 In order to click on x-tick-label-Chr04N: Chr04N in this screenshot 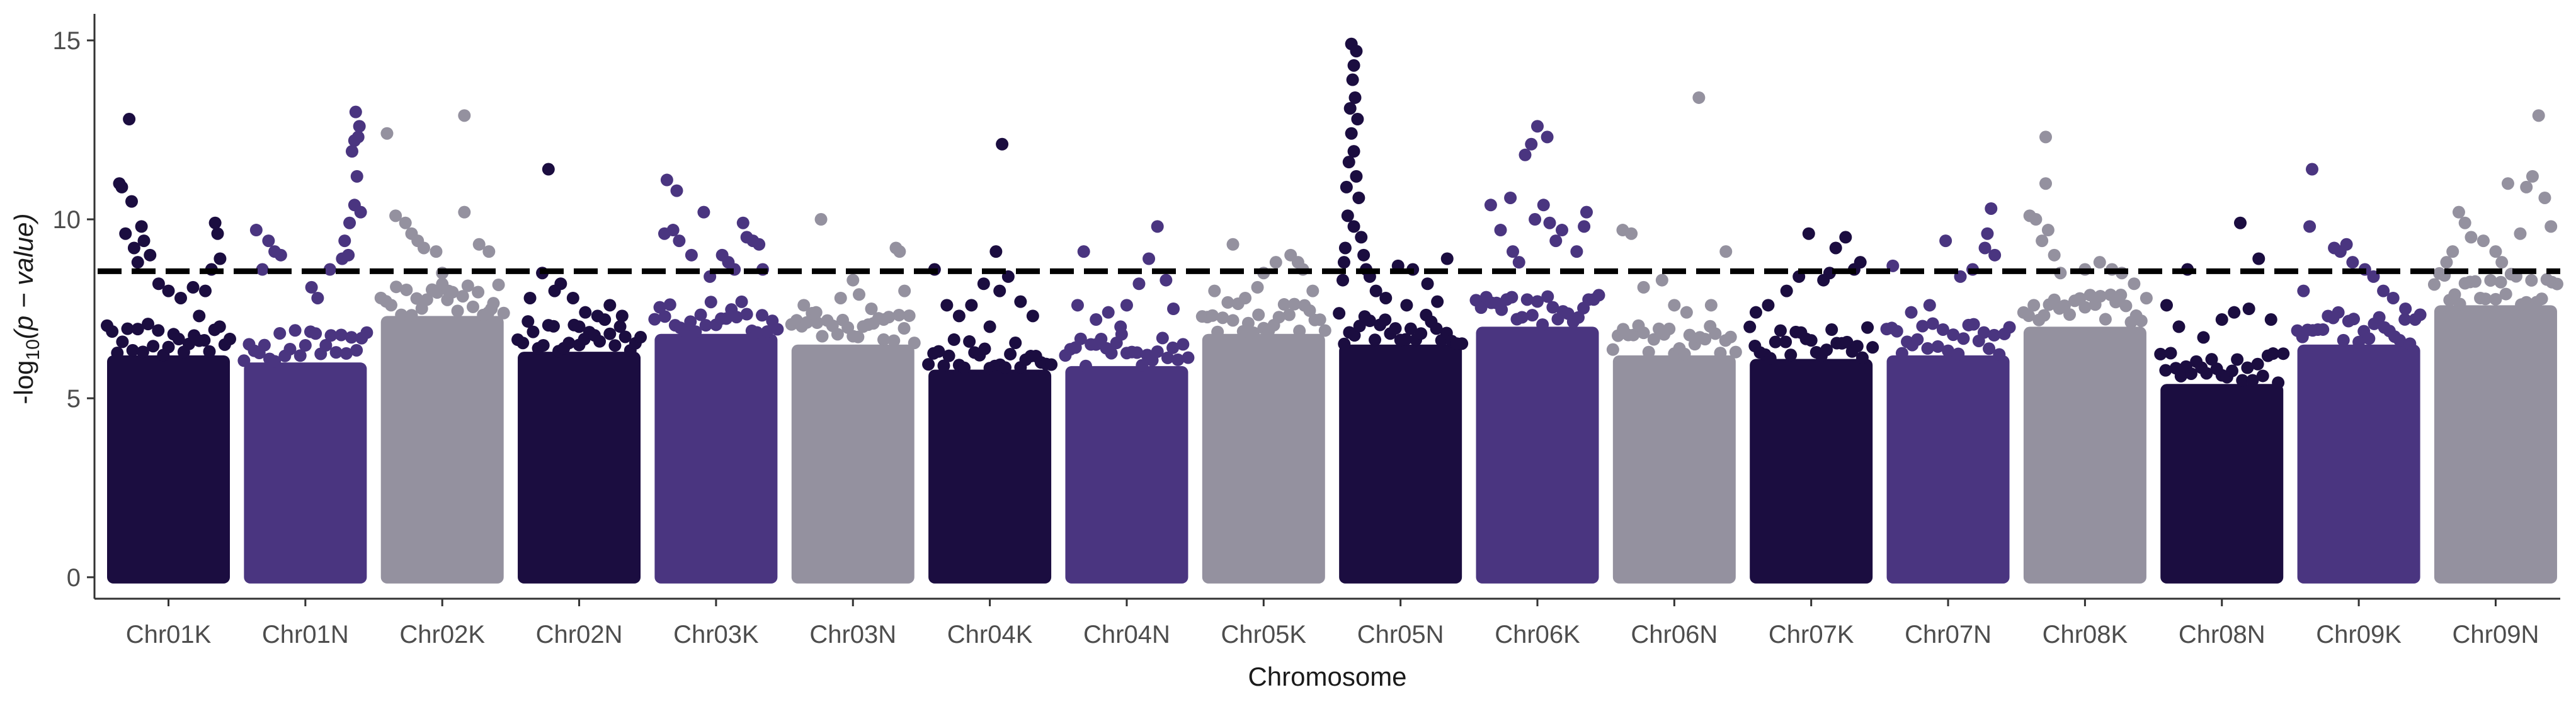, I will do `click(1126, 634)`.